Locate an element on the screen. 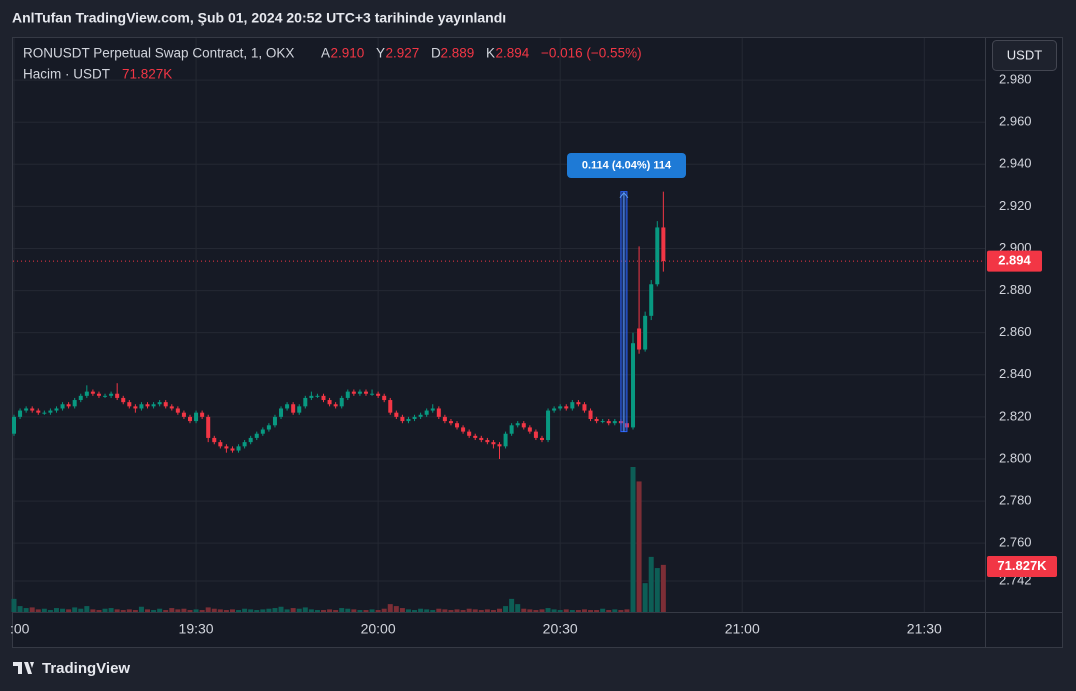 This screenshot has width=1076, height=691. x-tick-label: 20:00 is located at coordinates (378, 629).